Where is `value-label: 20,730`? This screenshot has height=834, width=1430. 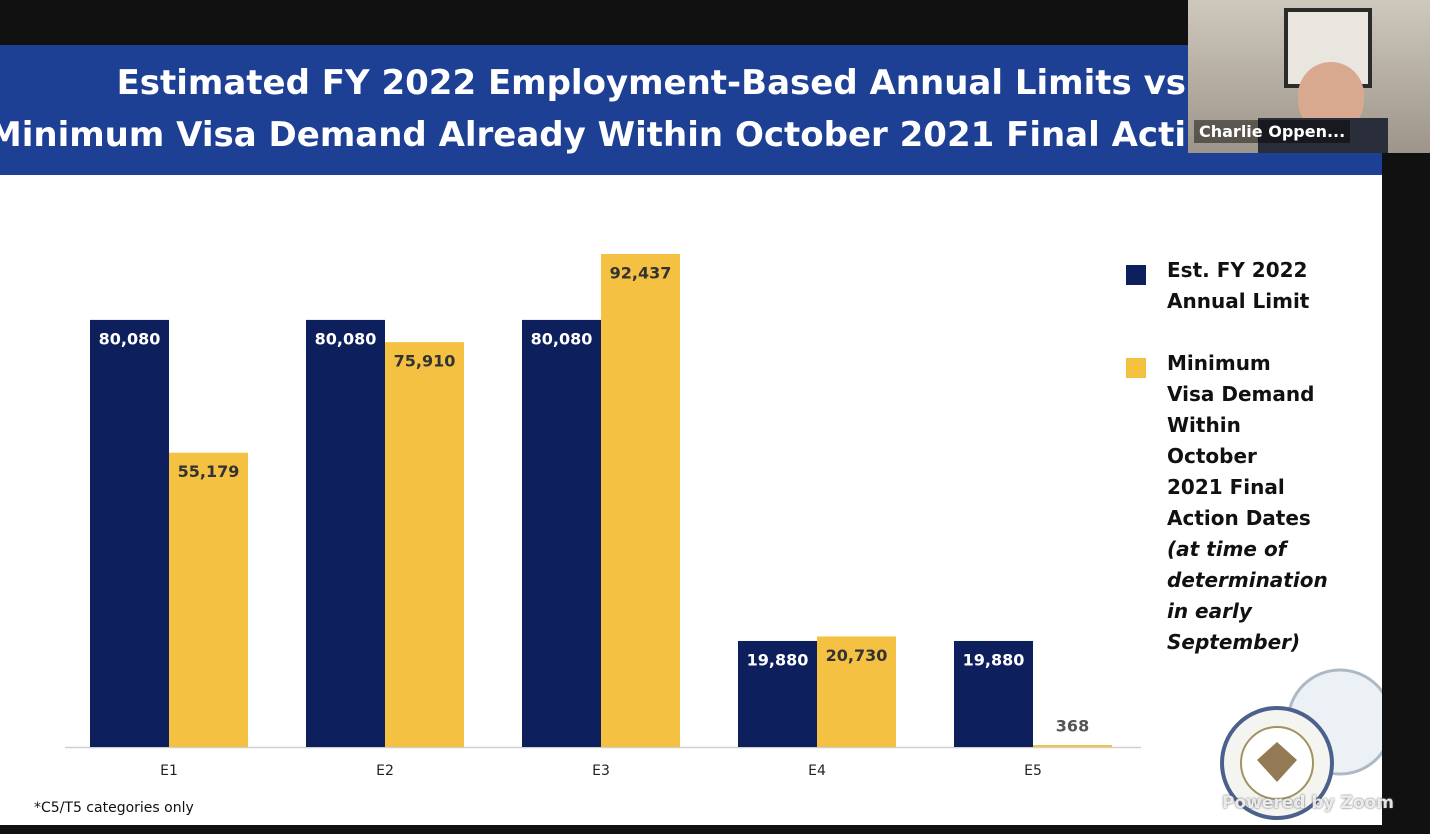
value-label: 20,730 is located at coordinates (857, 655).